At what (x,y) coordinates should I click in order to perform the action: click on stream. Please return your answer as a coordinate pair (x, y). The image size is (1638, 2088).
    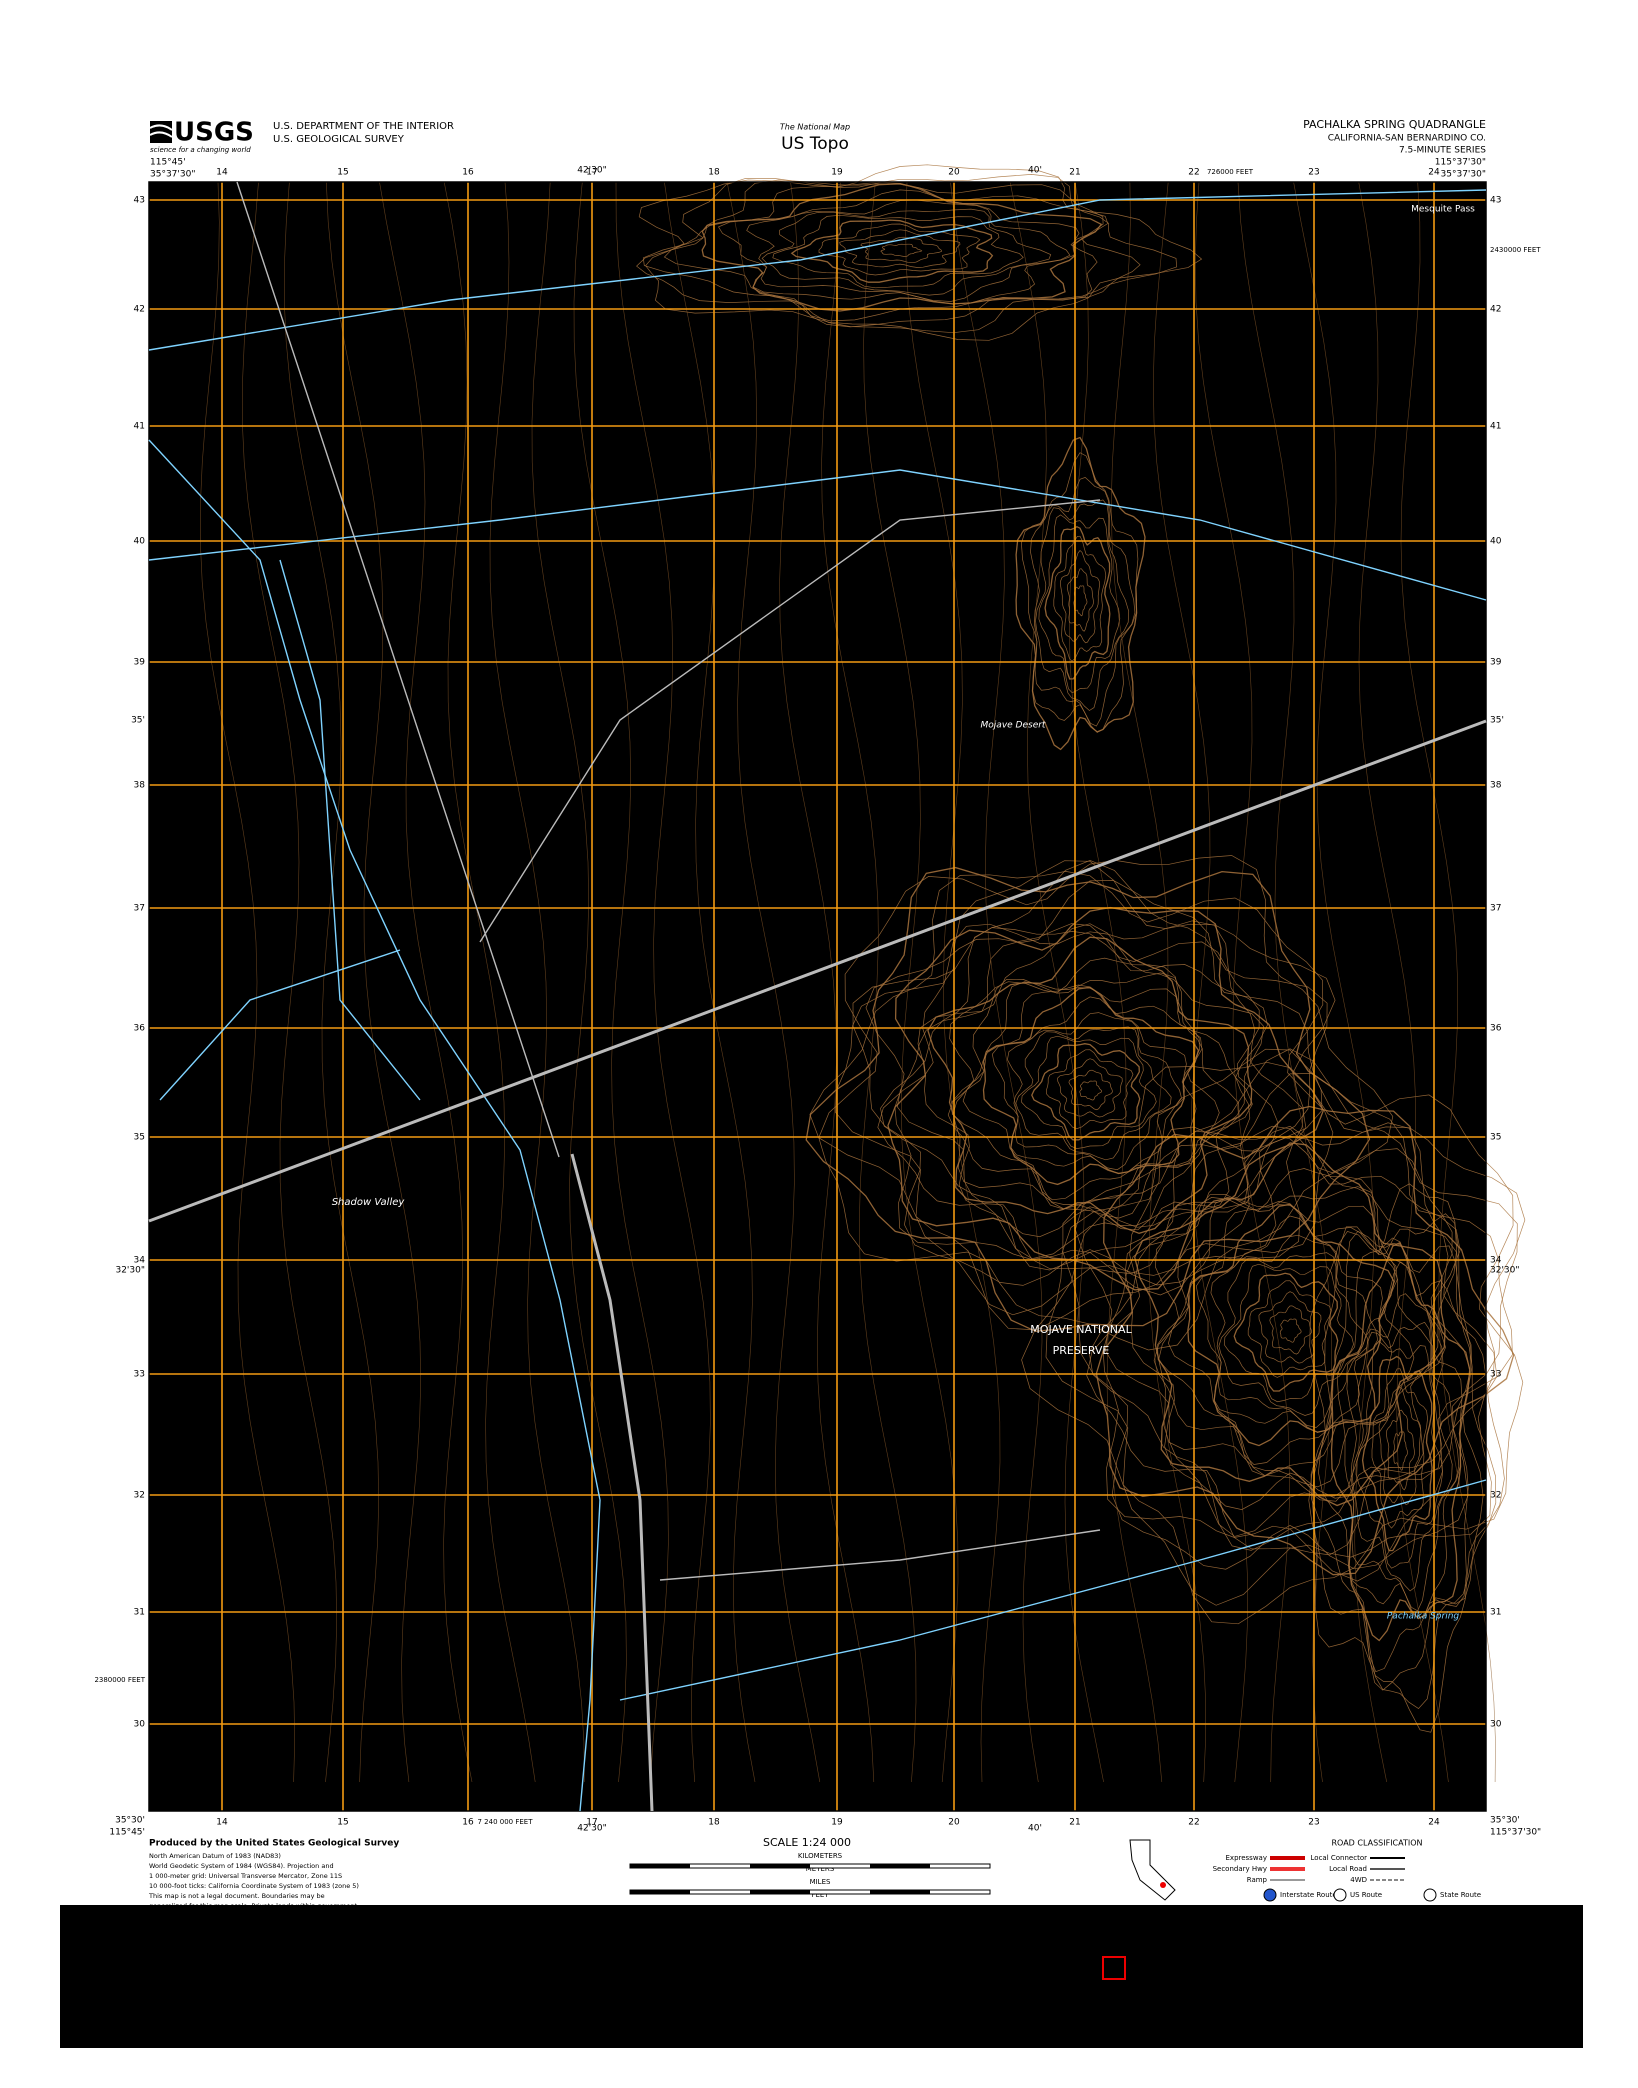
    Looking at the image, I should click on (817, 270).